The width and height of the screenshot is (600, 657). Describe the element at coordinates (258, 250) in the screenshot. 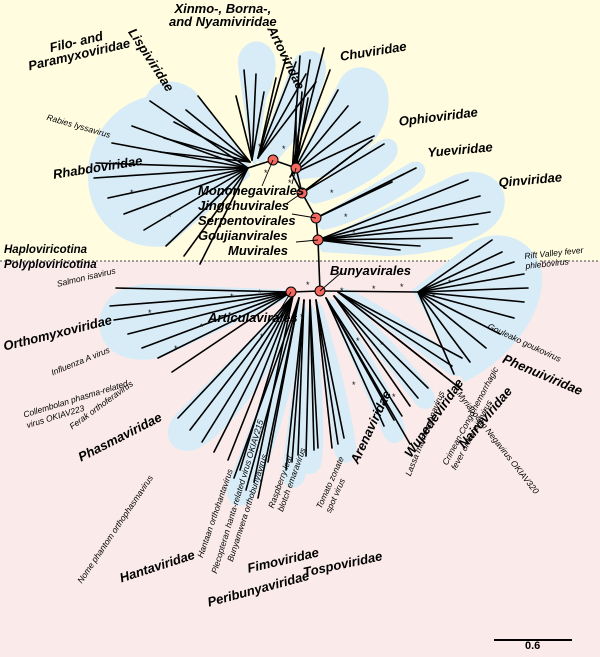

I see `order-label-muvirales: Muvirales` at that location.